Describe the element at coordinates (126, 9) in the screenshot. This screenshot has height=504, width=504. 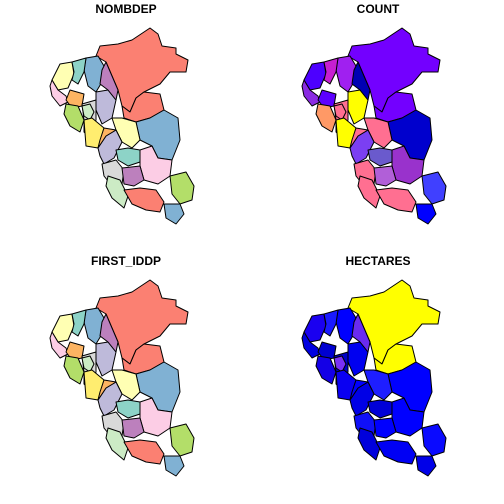
I see `panel-title: NOMBDEP` at that location.